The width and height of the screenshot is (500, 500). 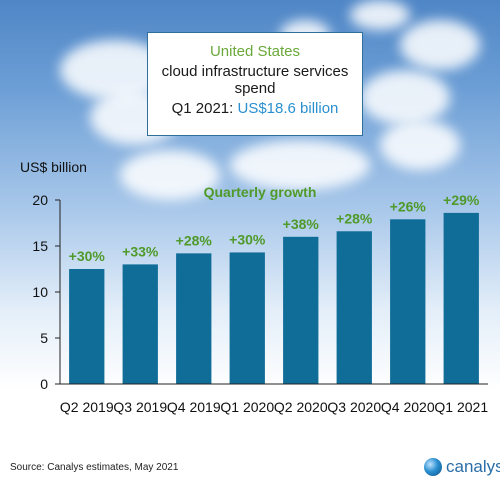 I want to click on chart-title-period: Q1 2021: US$18.6 billion, so click(x=255, y=108).